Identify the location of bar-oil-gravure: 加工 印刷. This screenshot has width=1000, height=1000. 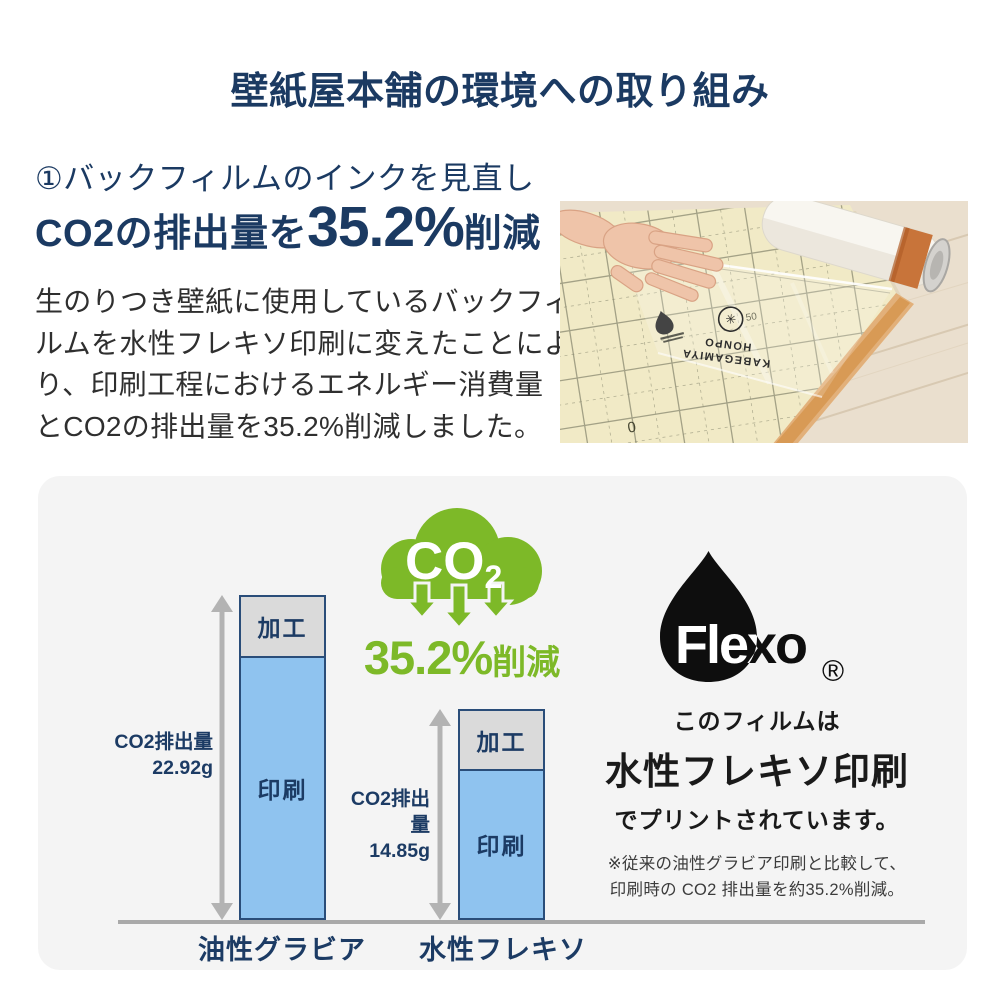
(282, 757).